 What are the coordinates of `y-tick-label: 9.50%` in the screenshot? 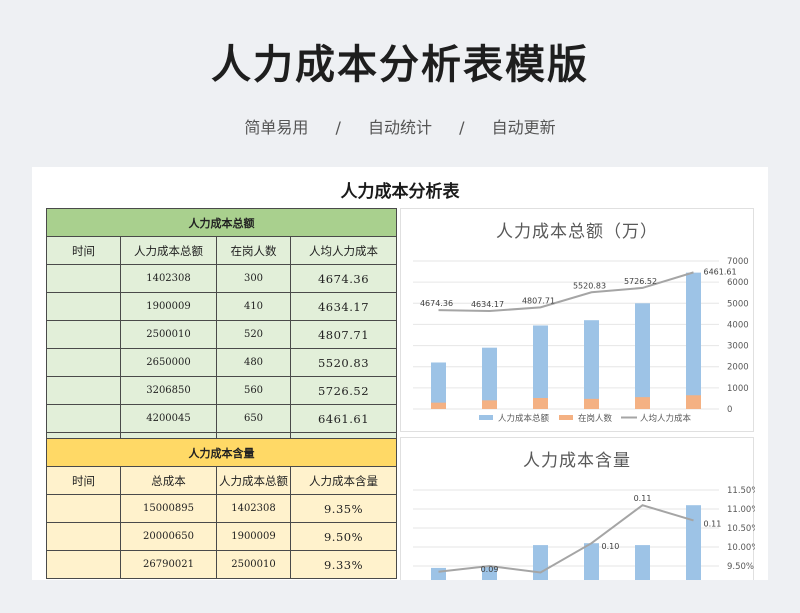 It's located at (740, 567).